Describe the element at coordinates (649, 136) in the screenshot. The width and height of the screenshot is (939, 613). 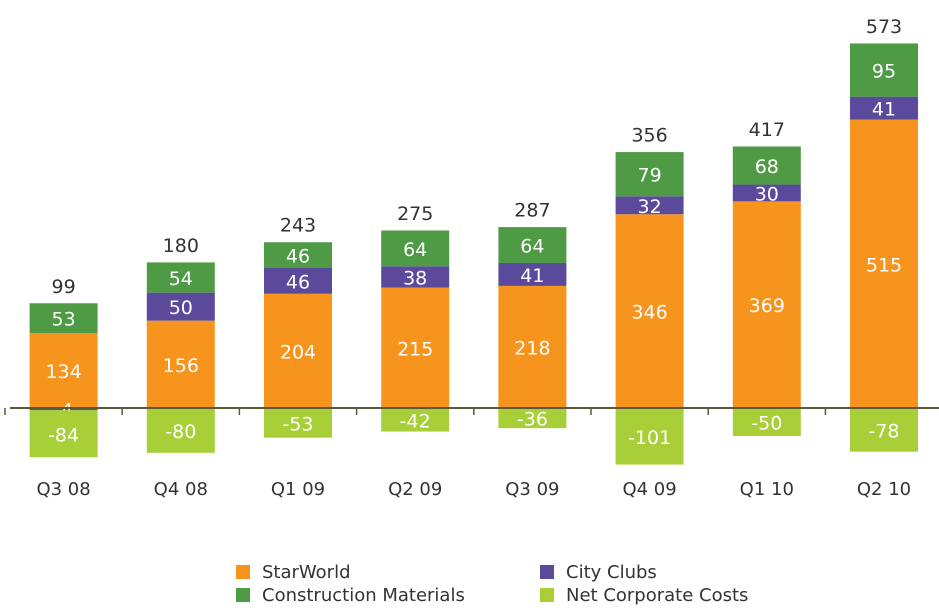
I see `total-label: 356` at that location.